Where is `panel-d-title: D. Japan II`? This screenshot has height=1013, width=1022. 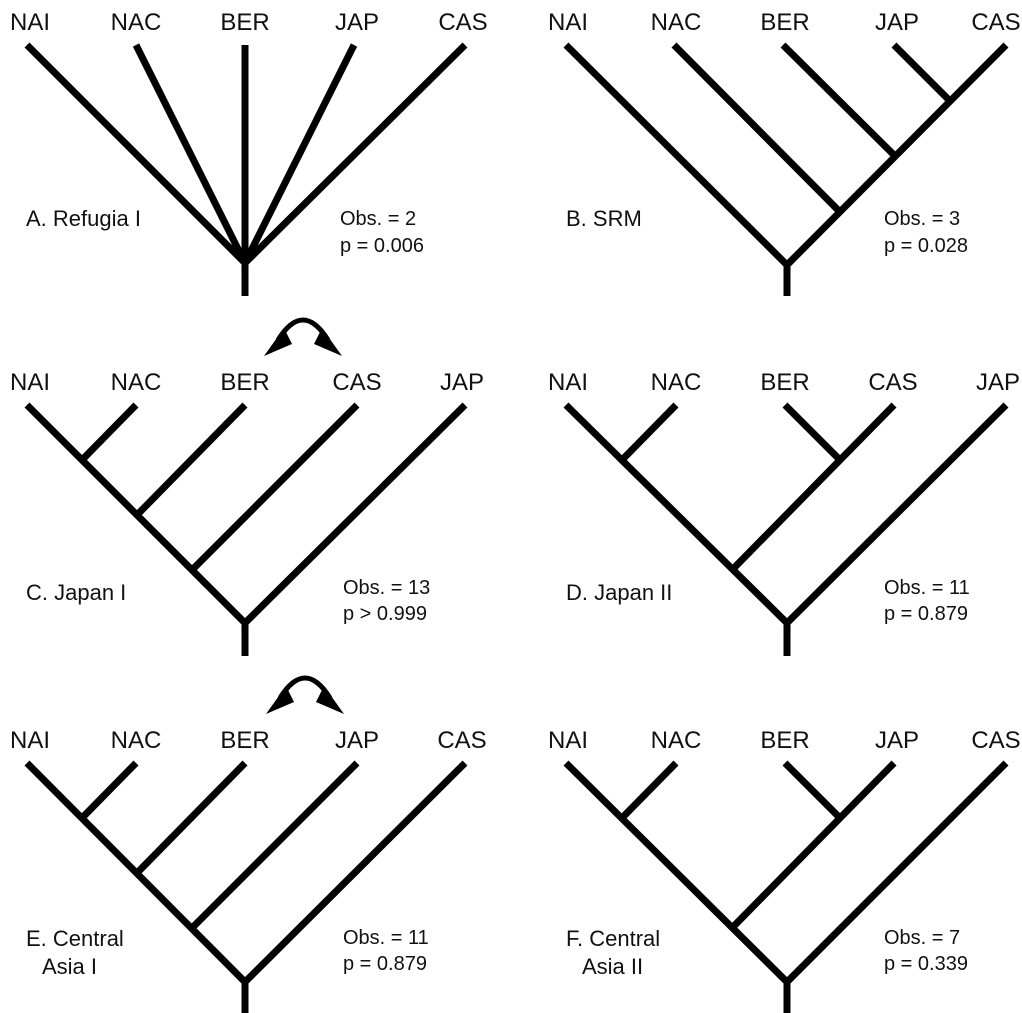 panel-d-title: D. Japan II is located at coordinates (619, 592).